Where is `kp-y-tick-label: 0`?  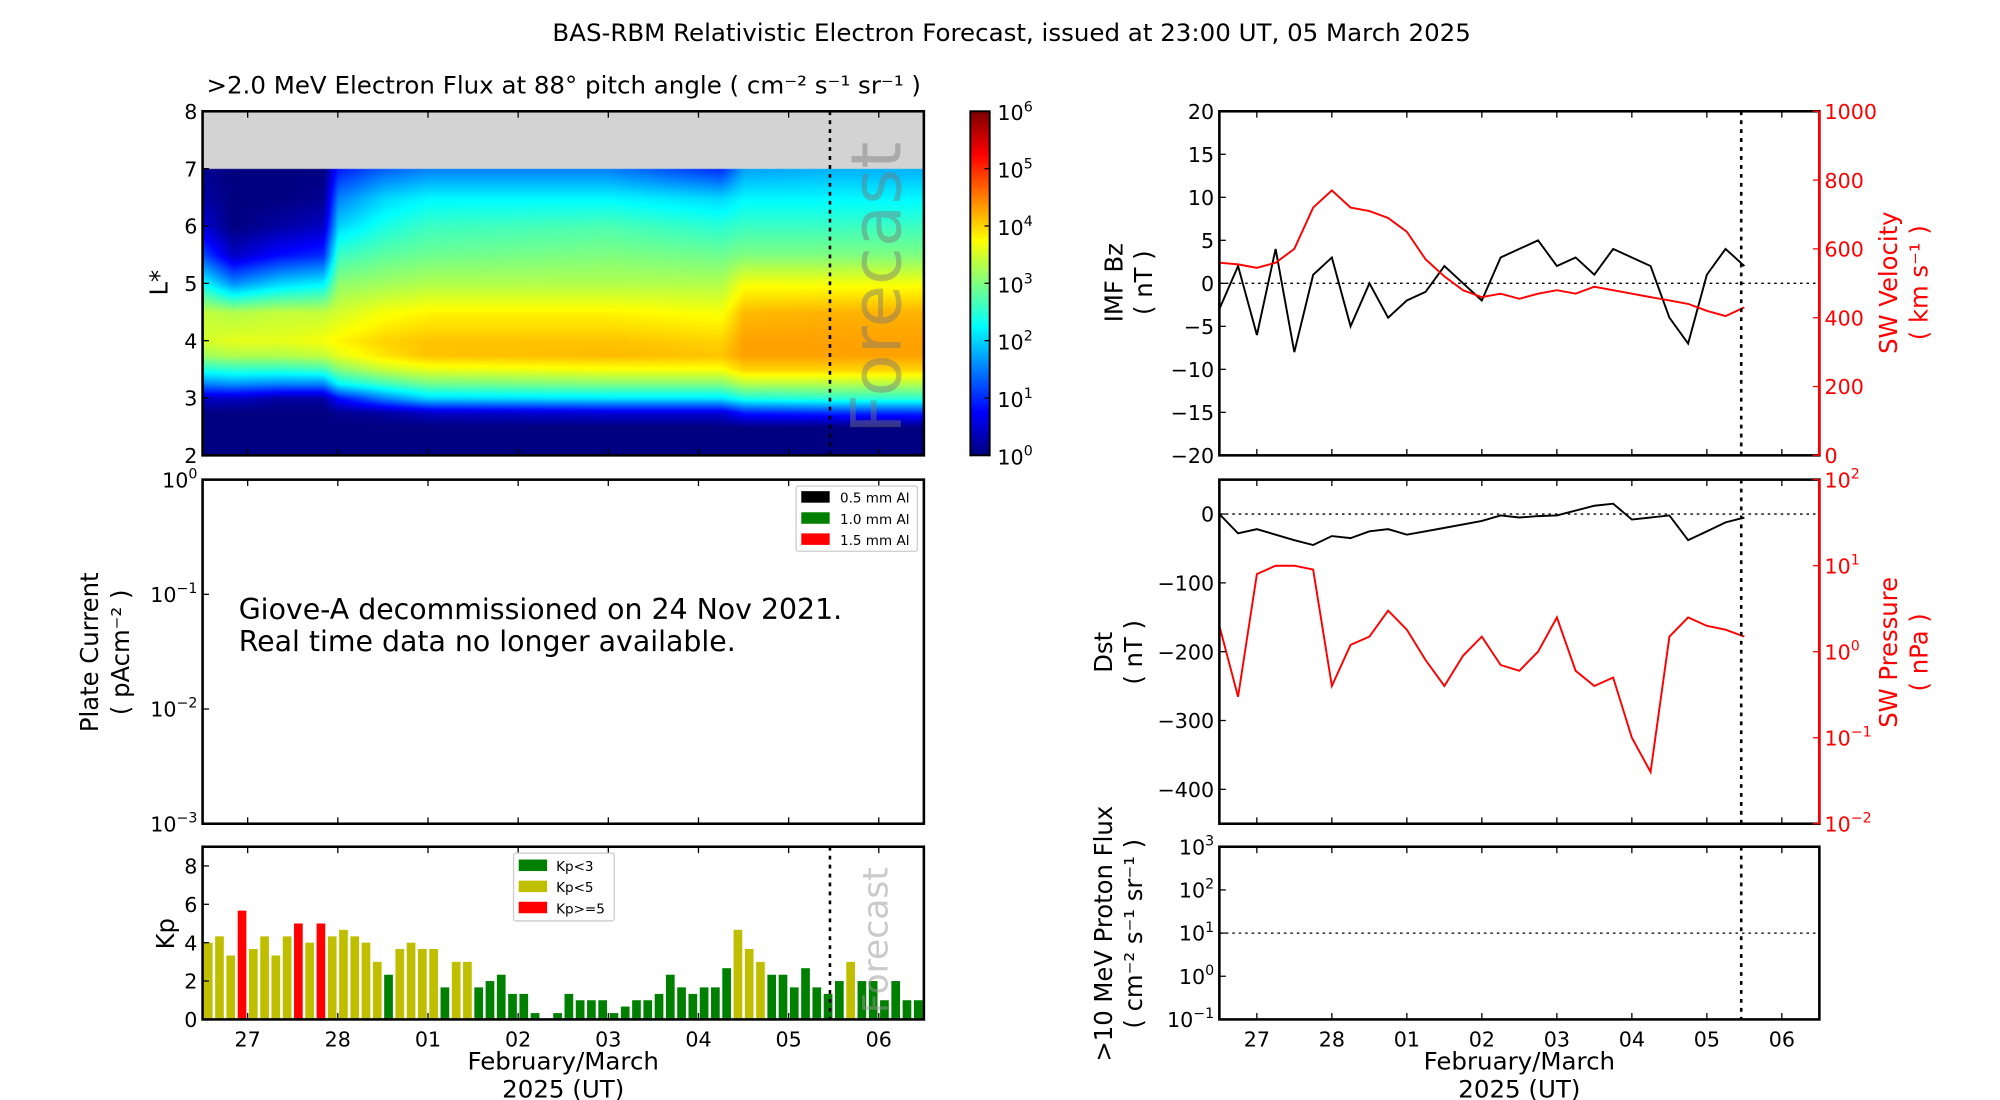 kp-y-tick-label: 0 is located at coordinates (190, 1020).